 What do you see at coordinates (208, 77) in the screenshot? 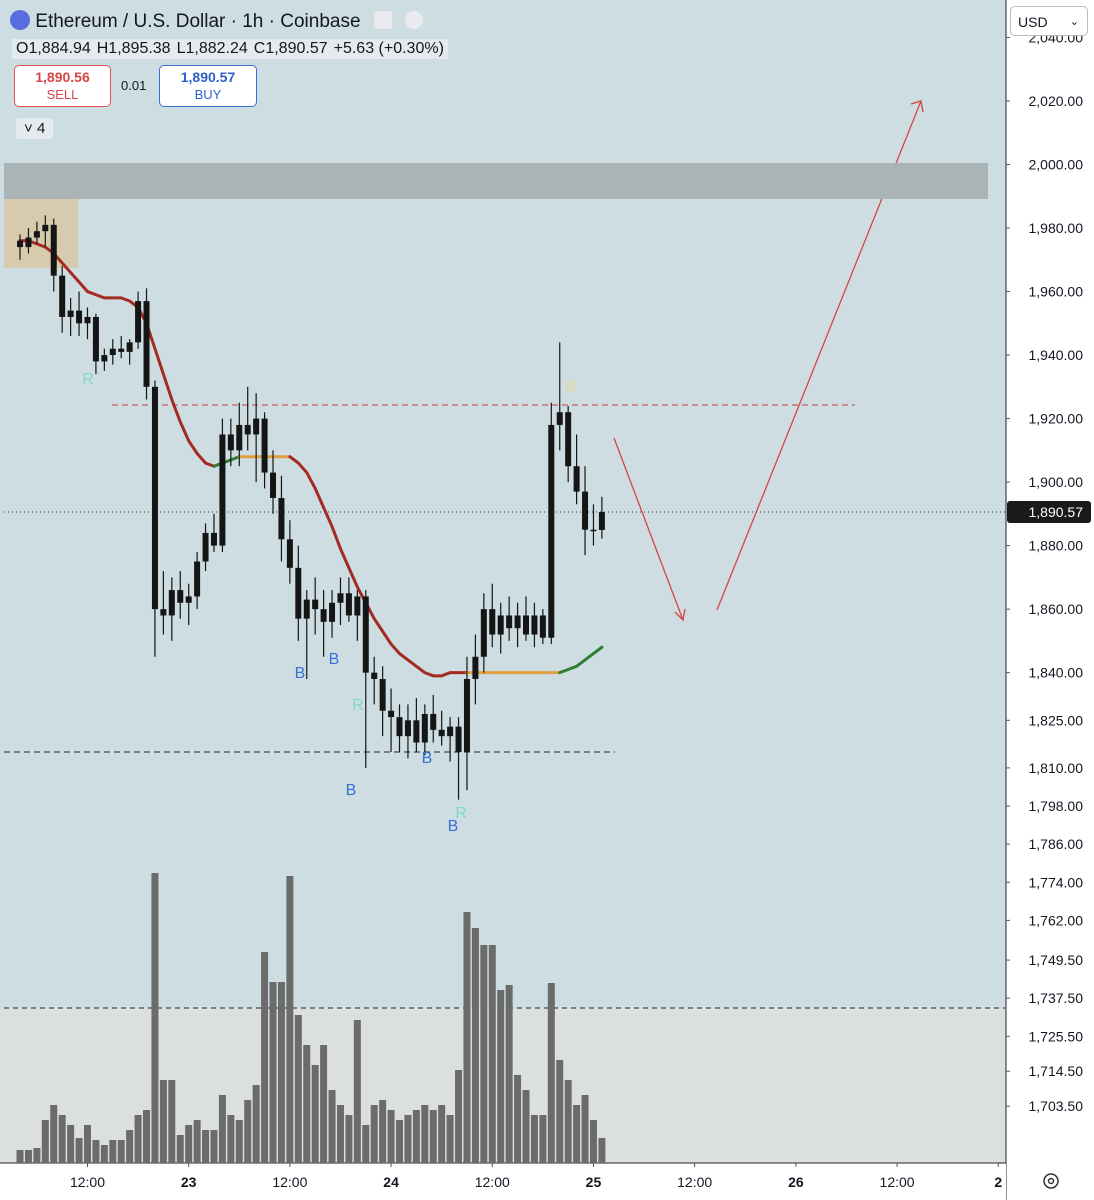
I see `buy-price: 1,890.57` at bounding box center [208, 77].